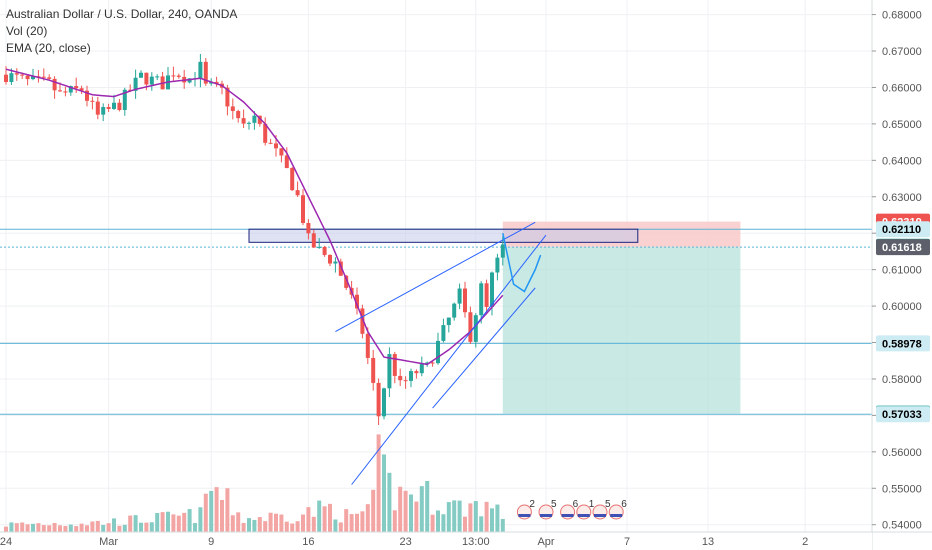 The image size is (932, 550). Describe the element at coordinates (547, 509) in the screenshot. I see `event-marker: 5` at that location.